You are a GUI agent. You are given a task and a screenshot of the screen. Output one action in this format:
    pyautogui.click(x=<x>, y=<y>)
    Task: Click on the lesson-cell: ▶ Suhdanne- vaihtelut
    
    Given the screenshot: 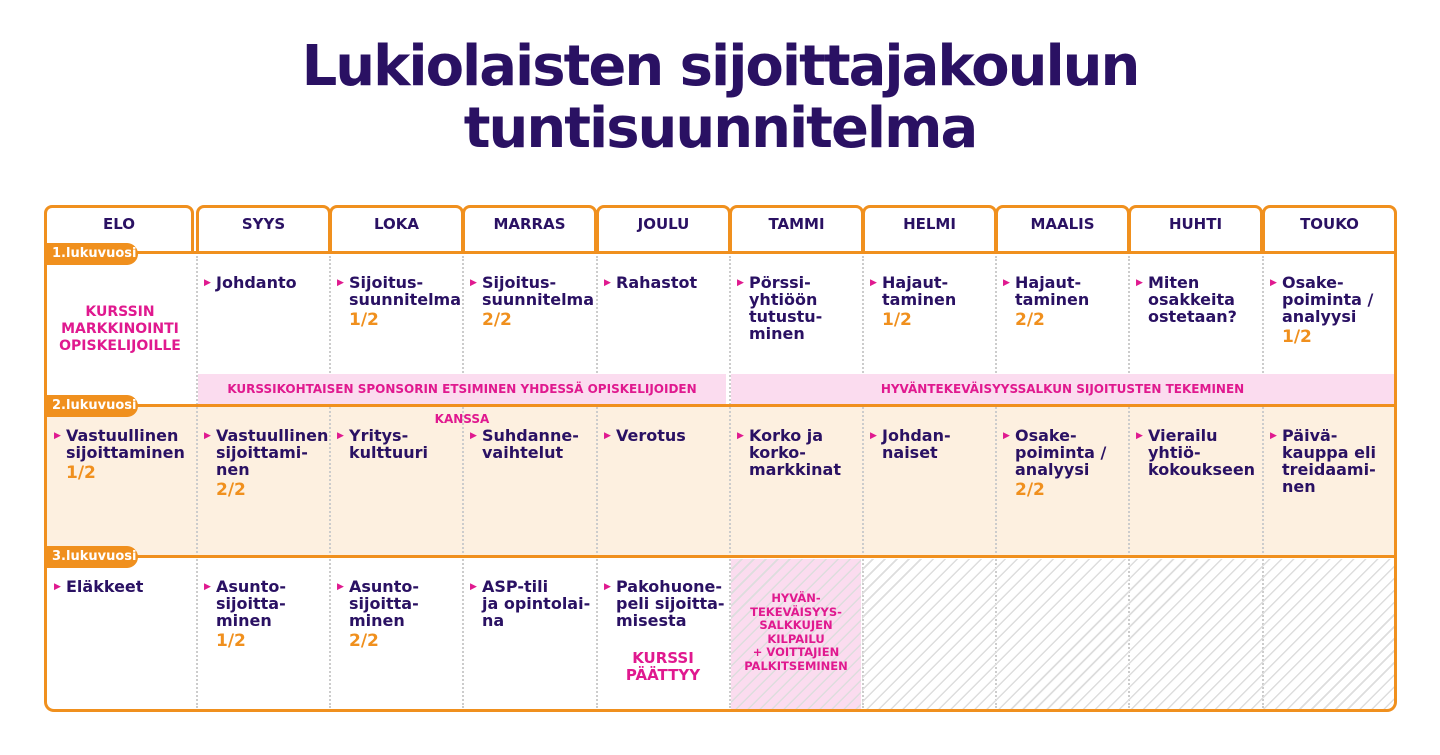 What is the action you would take?
    pyautogui.click(x=533, y=444)
    